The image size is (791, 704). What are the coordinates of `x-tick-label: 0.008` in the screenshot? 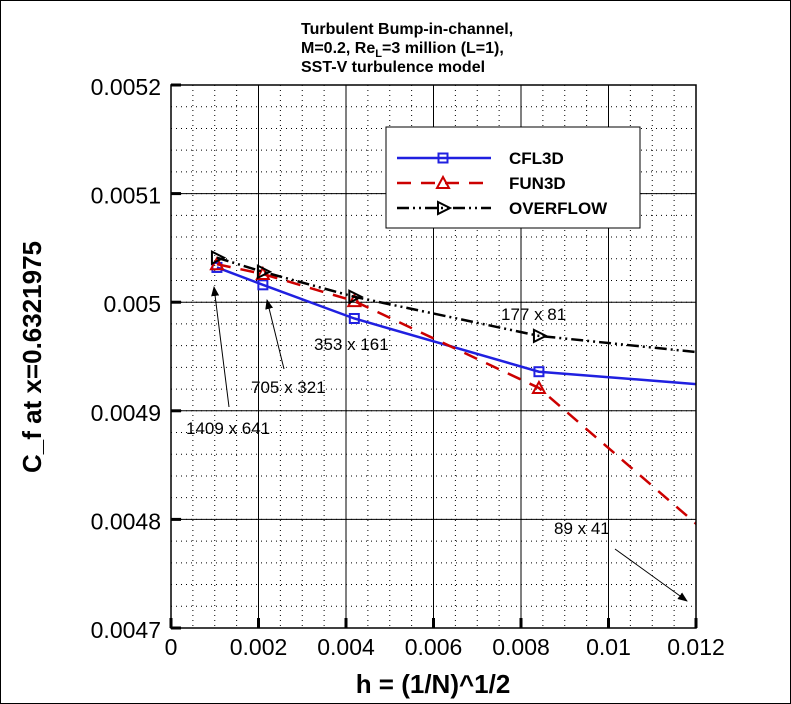 It's located at (521, 647).